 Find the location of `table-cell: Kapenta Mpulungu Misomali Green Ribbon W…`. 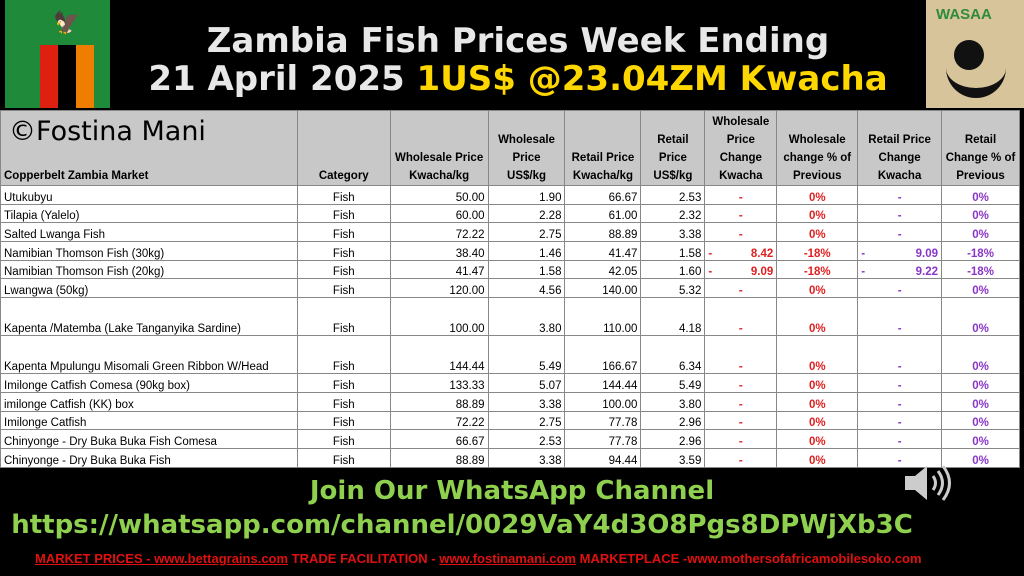

table-cell: Kapenta Mpulungu Misomali Green Ribbon W… is located at coordinates (149, 355).